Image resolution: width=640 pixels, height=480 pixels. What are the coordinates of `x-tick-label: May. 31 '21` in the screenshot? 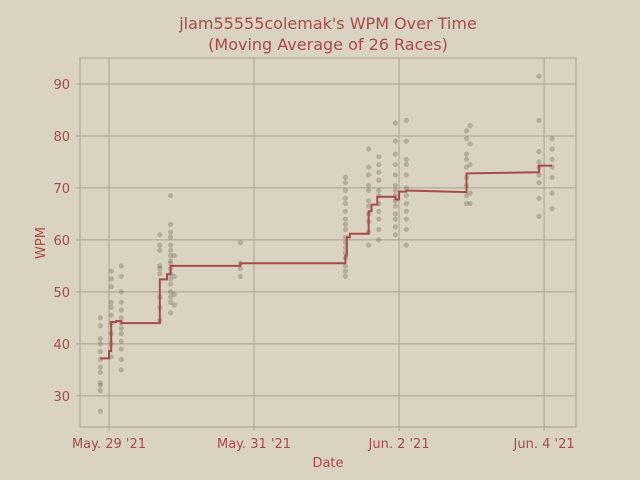 It's located at (254, 444).